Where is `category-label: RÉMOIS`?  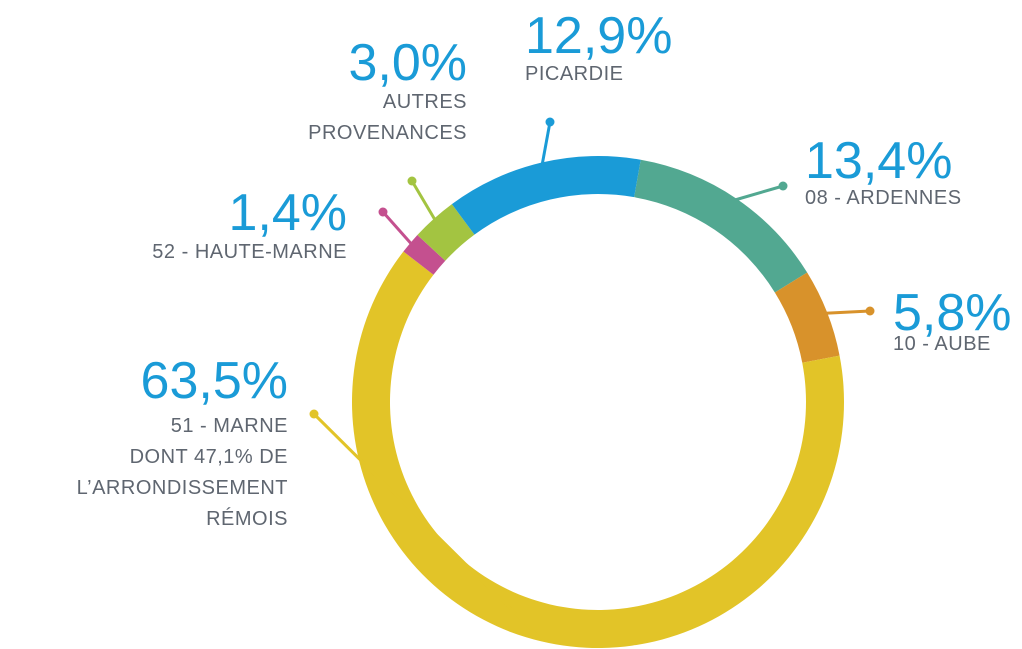
category-label: RÉMOIS is located at coordinates (247, 518).